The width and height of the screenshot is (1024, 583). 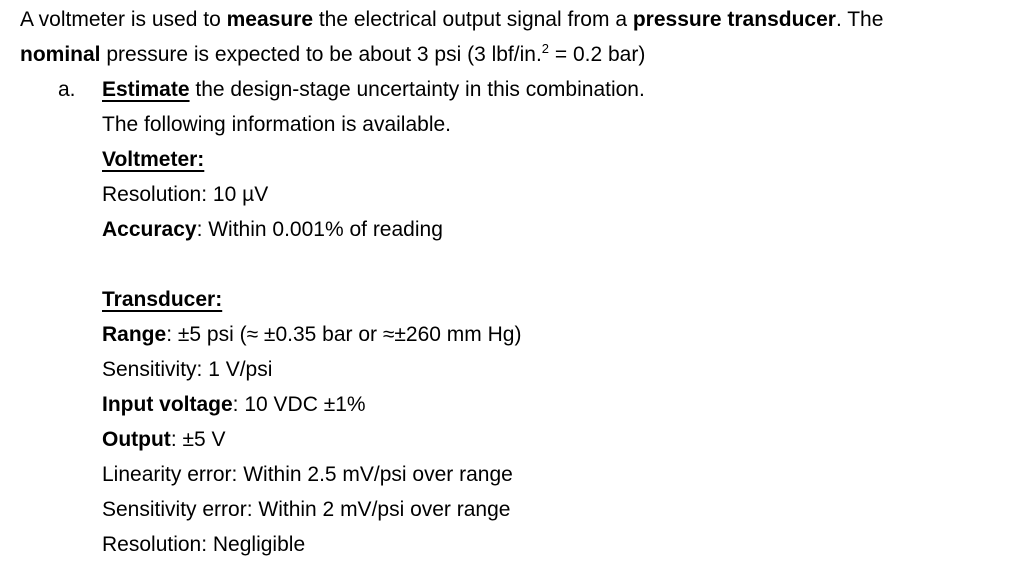 I want to click on transducer-resolution-text: Resolution: Negligible, so click(x=204, y=544).